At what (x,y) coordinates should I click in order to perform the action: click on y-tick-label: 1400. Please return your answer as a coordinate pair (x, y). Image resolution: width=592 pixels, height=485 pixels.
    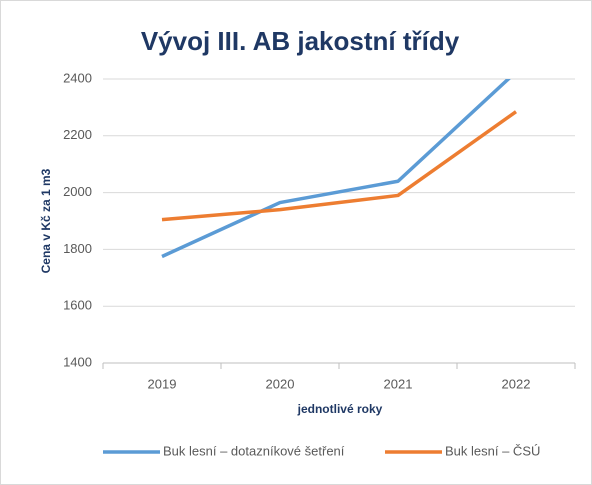
    Looking at the image, I should click on (77, 361).